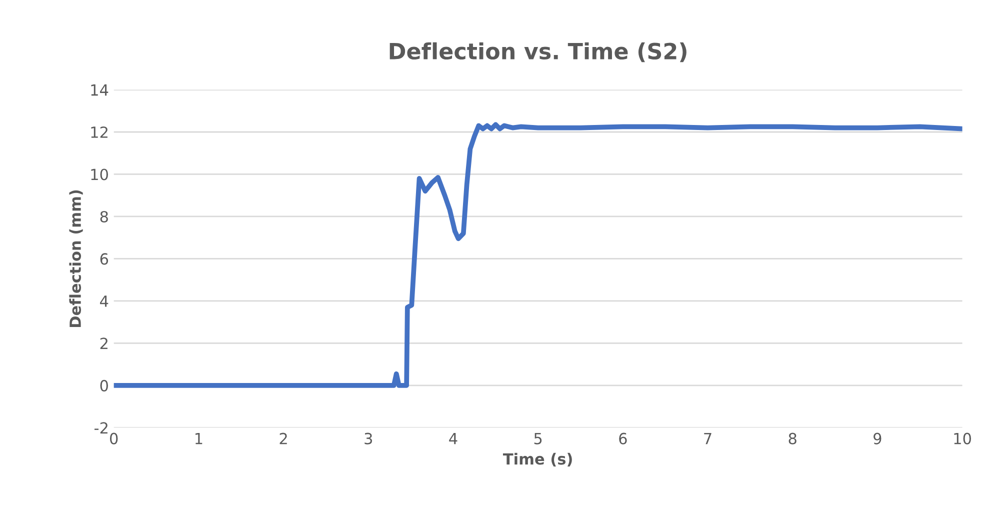 This screenshot has height=528, width=990. What do you see at coordinates (792, 438) in the screenshot?
I see `x-tick-label: 8` at bounding box center [792, 438].